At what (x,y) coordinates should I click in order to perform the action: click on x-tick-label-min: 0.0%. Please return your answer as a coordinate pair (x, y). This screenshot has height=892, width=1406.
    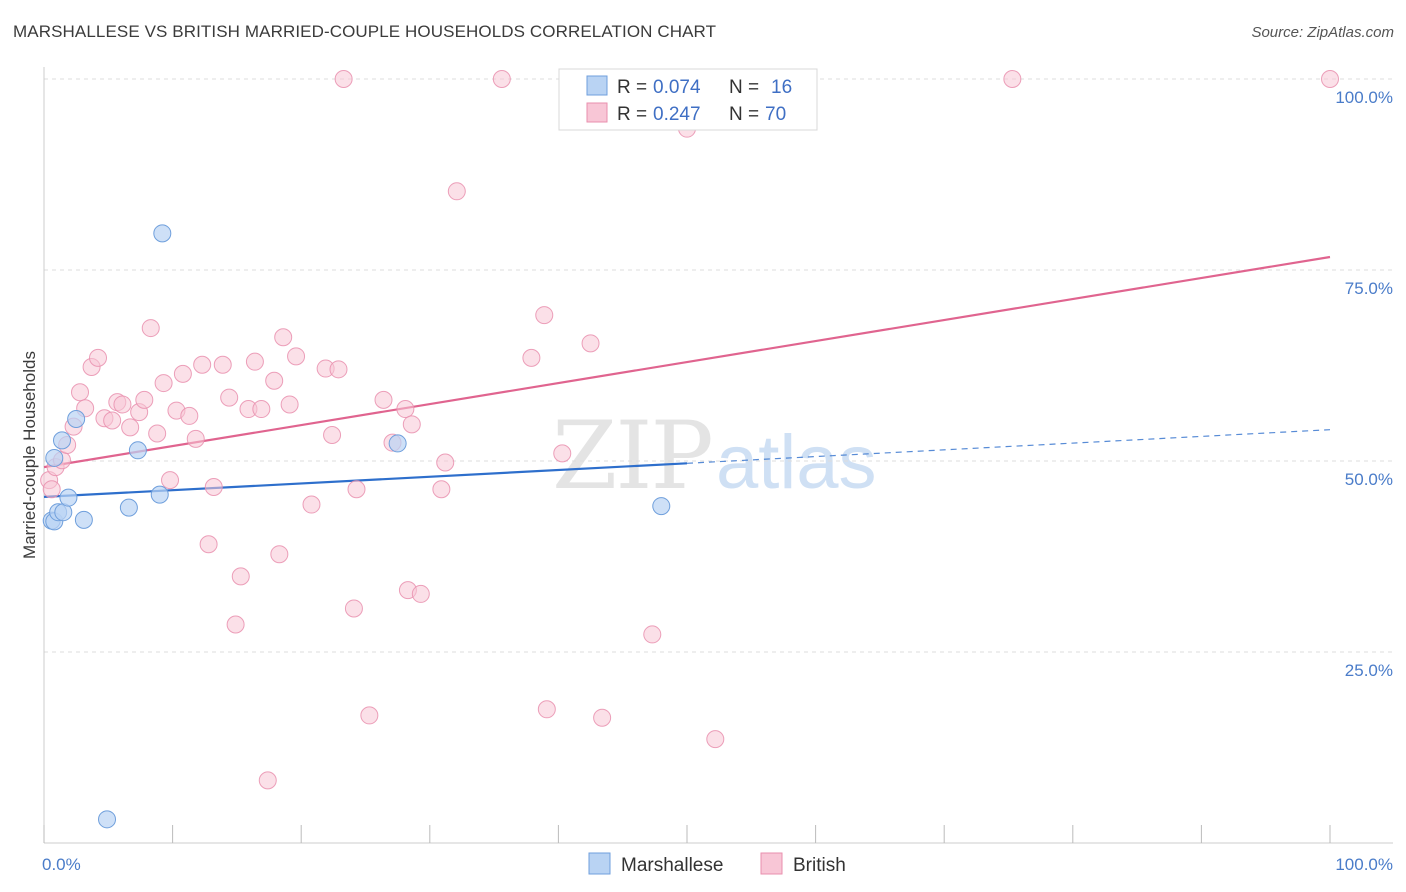
    Looking at the image, I should click on (61, 864).